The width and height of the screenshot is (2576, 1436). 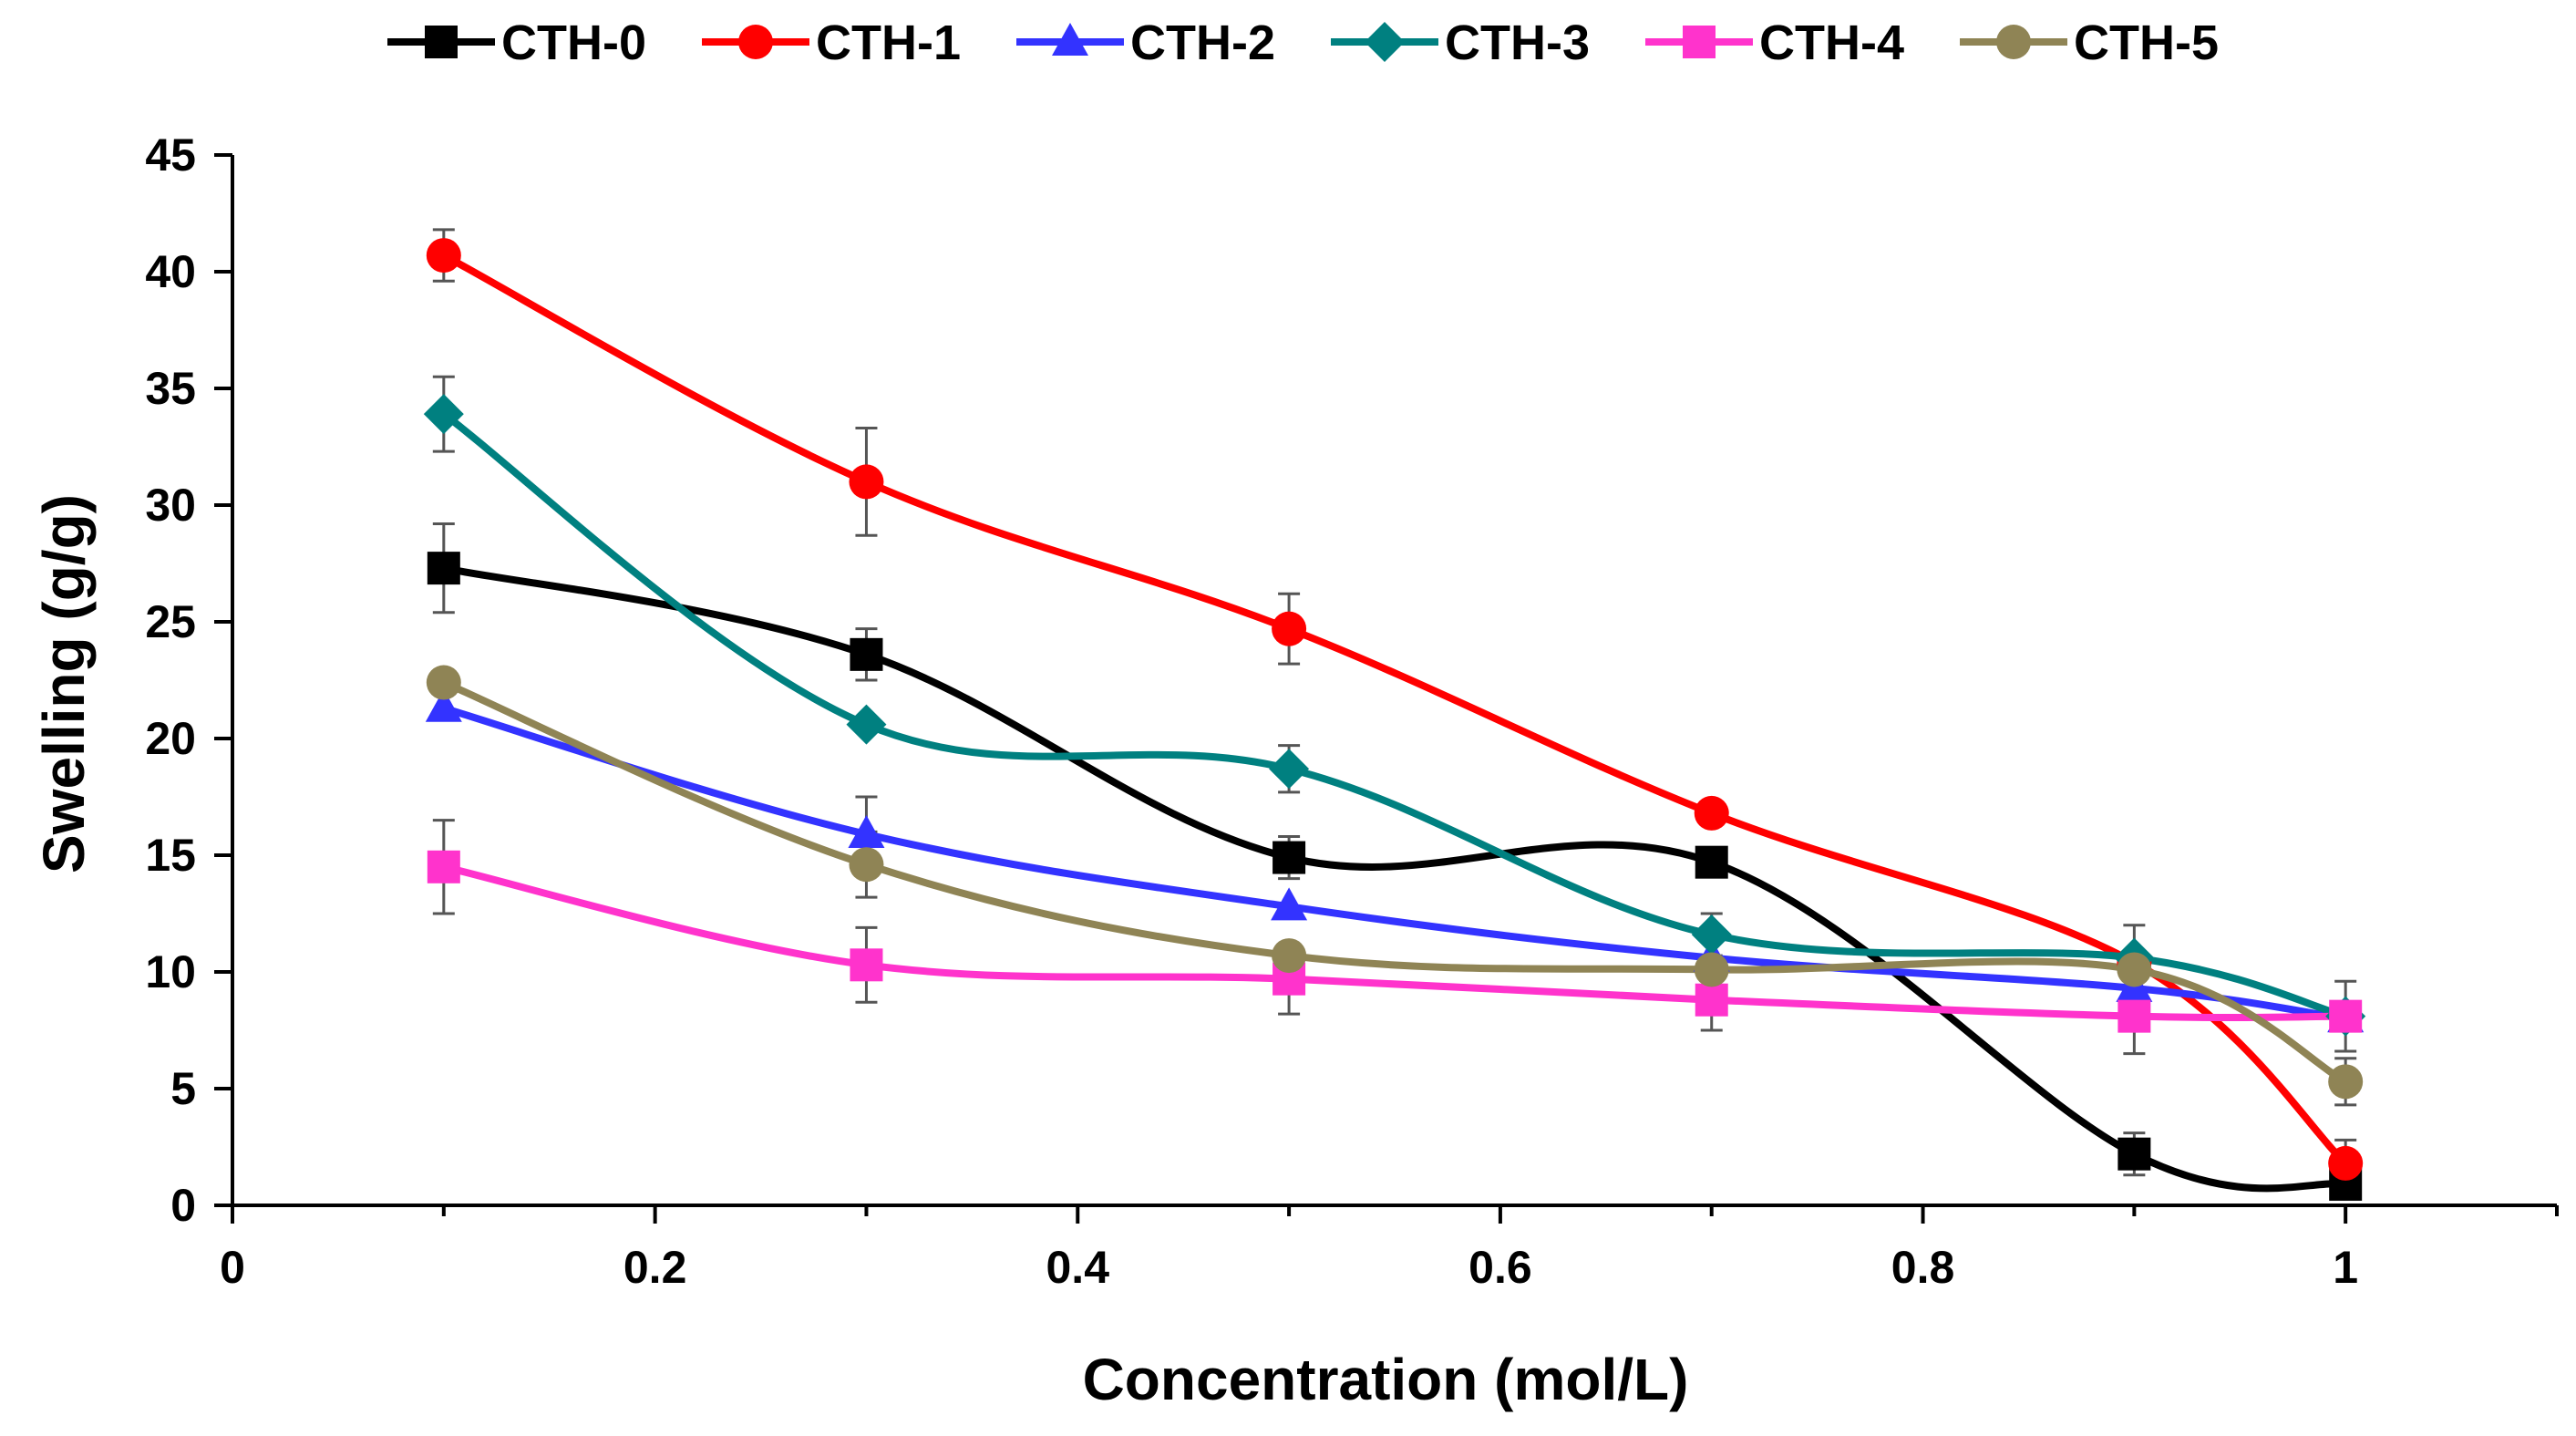 I want to click on y-tick-label: 30, so click(x=170, y=505).